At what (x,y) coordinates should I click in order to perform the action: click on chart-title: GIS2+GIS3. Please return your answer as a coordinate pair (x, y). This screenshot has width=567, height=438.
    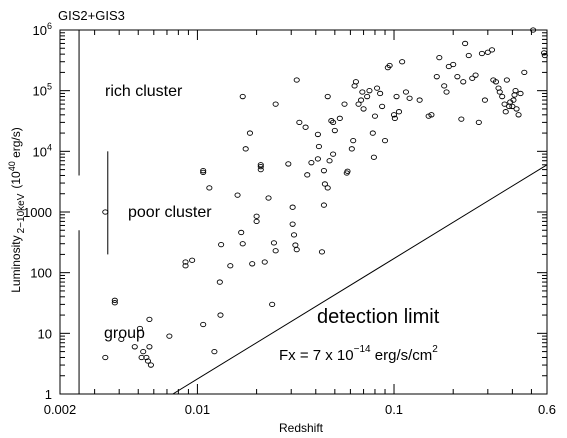
    Looking at the image, I should click on (91, 15).